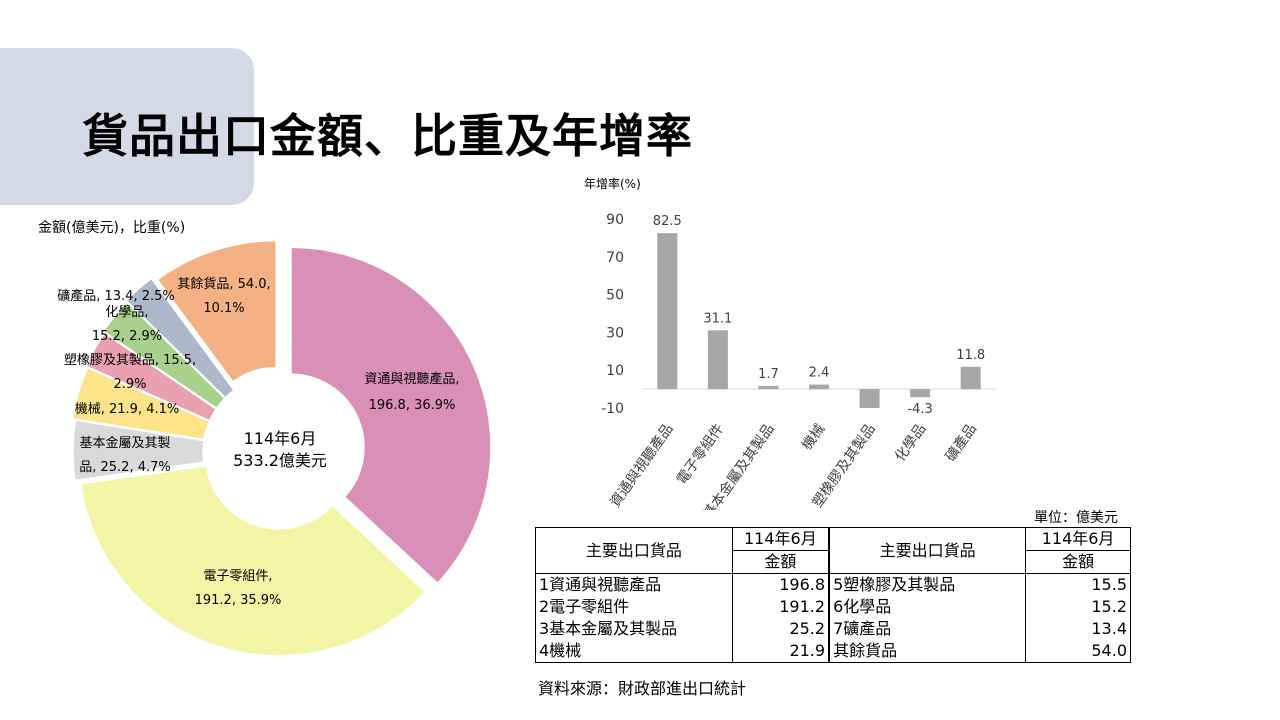 This screenshot has height=720, width=1280. I want to click on bar-category-label: 礦產品, so click(961, 443).